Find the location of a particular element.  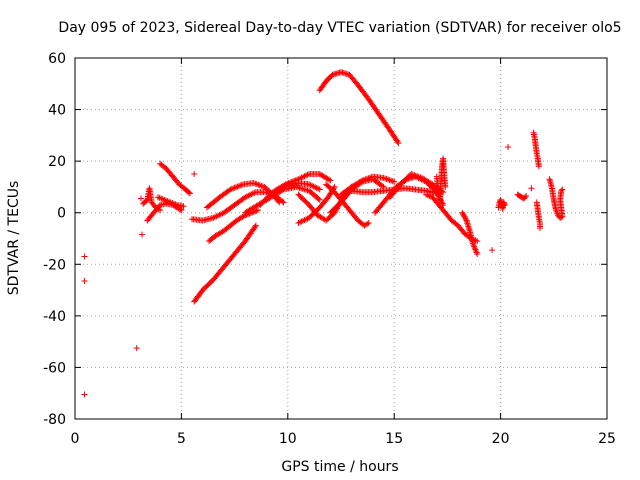

y-tick-label: -20 is located at coordinates (54, 265).